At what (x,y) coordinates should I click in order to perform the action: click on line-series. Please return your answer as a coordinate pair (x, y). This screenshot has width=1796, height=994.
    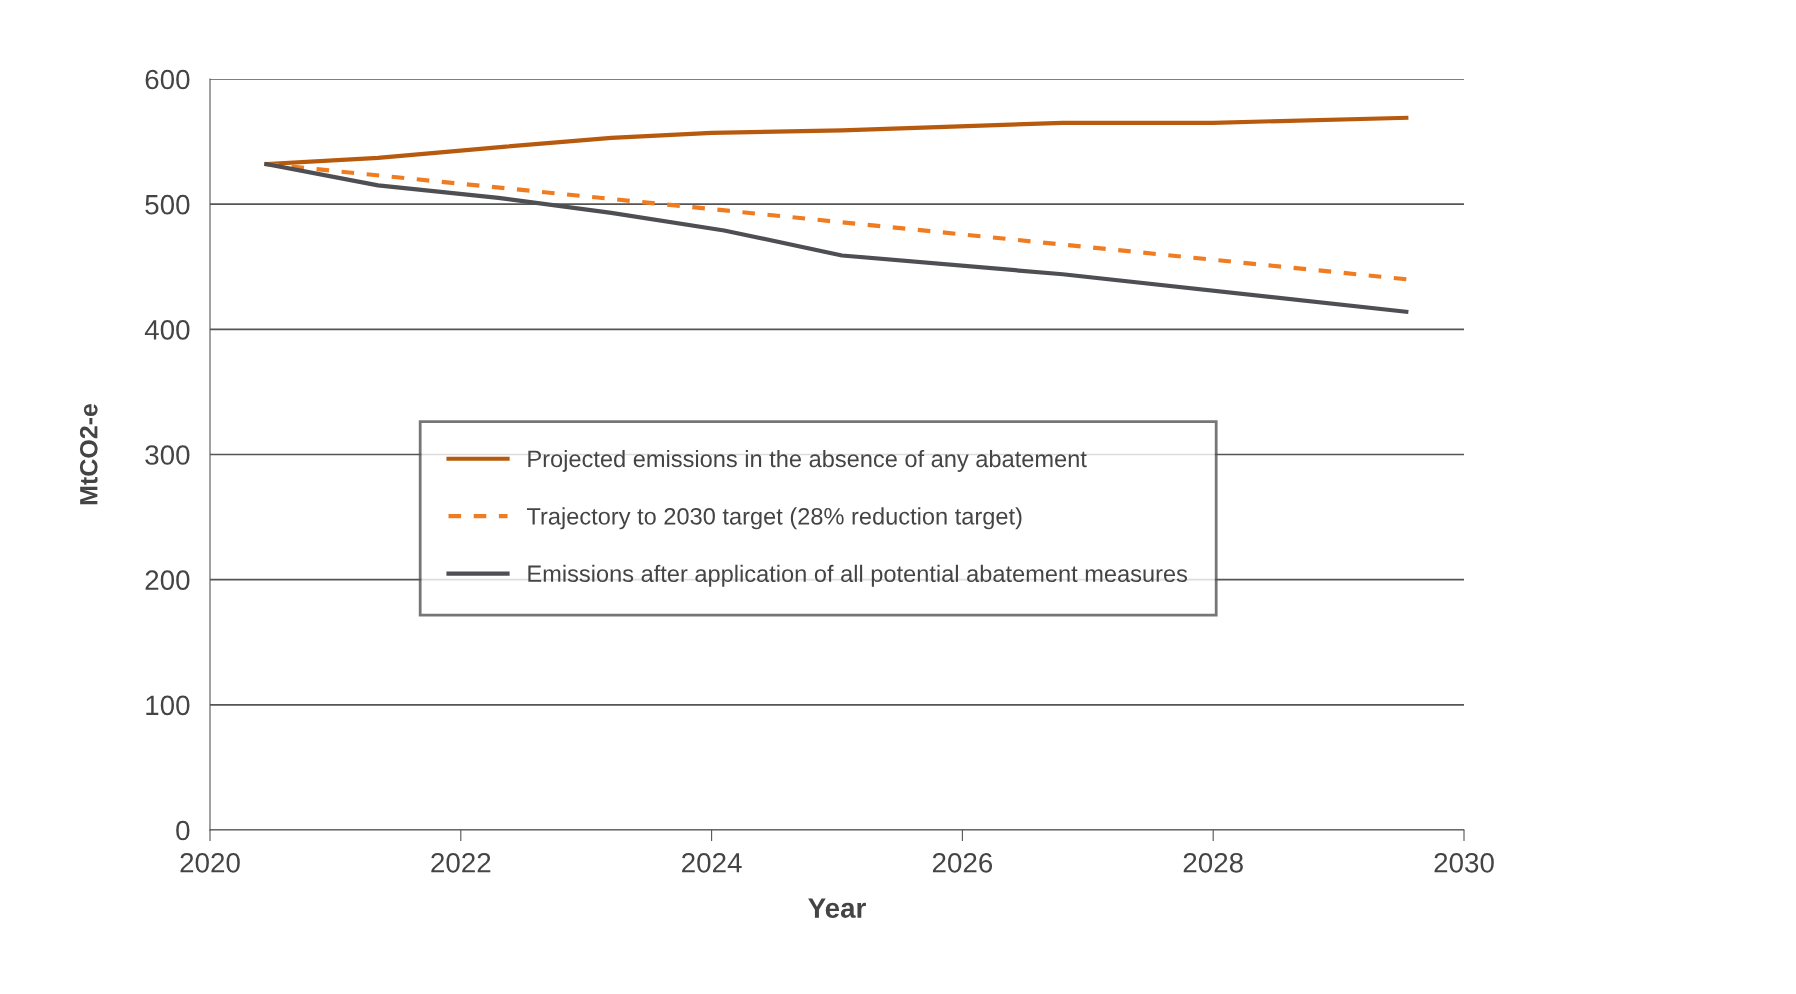
    Looking at the image, I should click on (836, 141).